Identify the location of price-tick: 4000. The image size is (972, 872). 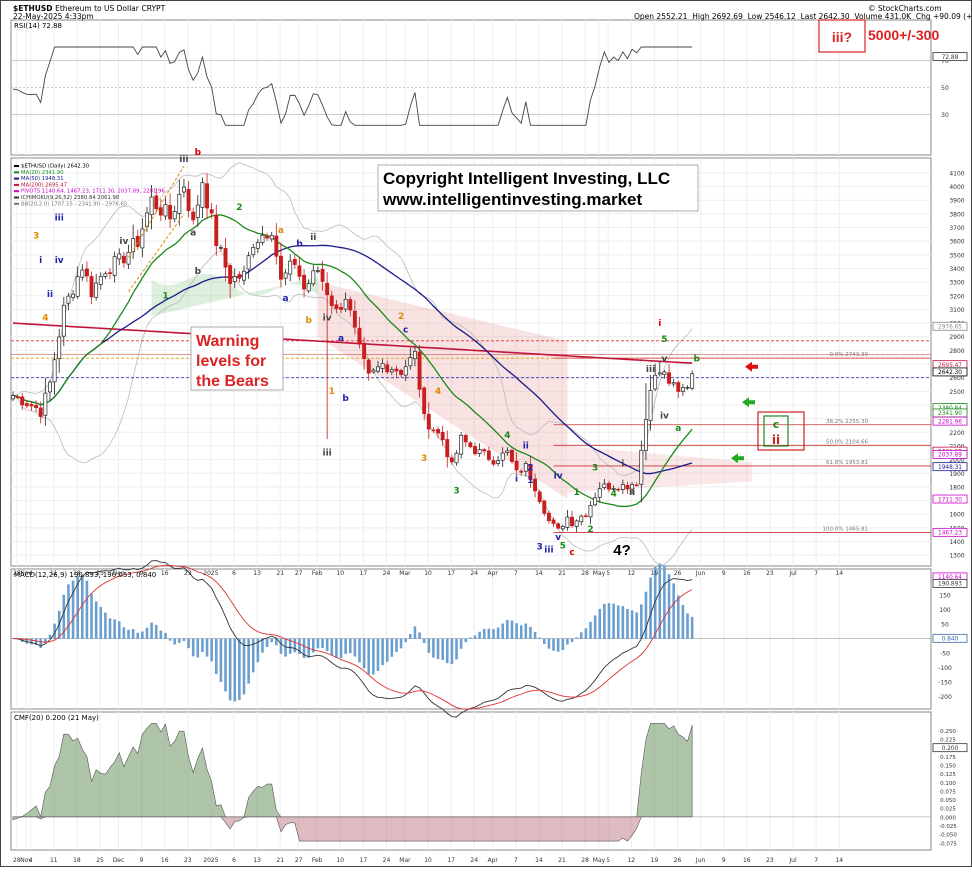
(956, 187).